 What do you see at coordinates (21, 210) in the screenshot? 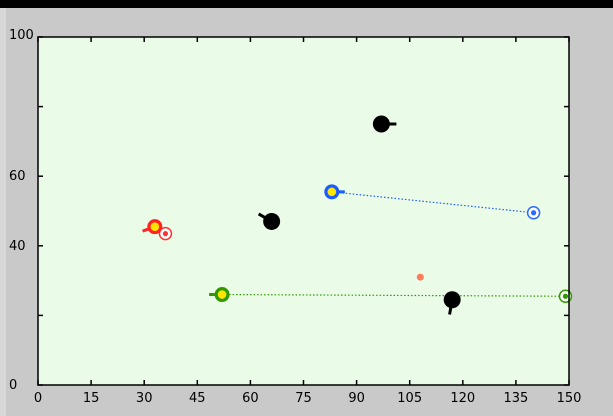
I see `y-tick-labels: 0 40 60 100` at bounding box center [21, 210].